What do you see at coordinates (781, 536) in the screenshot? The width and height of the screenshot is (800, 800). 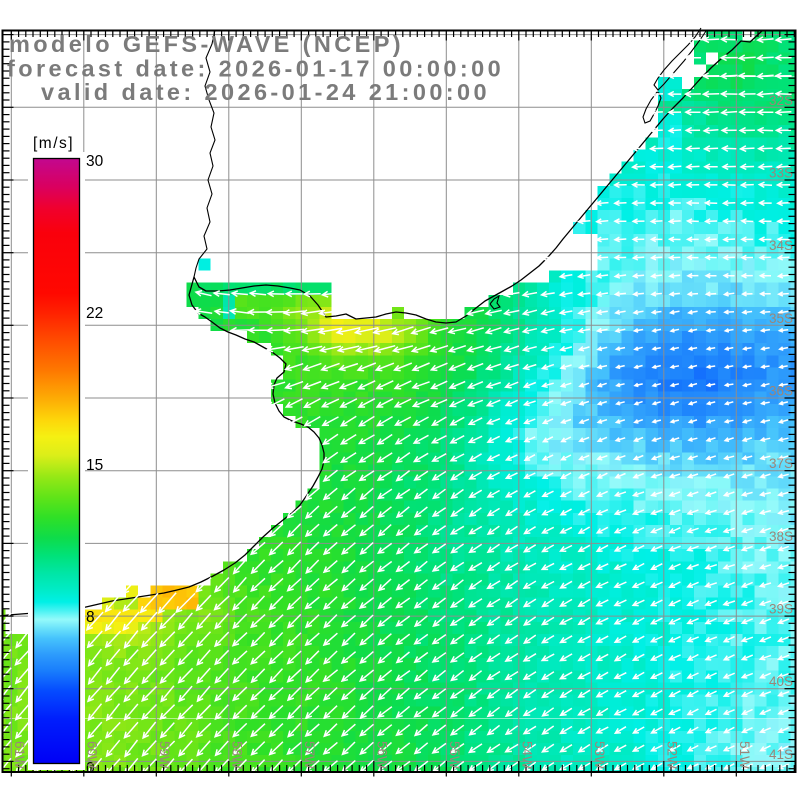 I see `svg-text: 38S` at bounding box center [781, 536].